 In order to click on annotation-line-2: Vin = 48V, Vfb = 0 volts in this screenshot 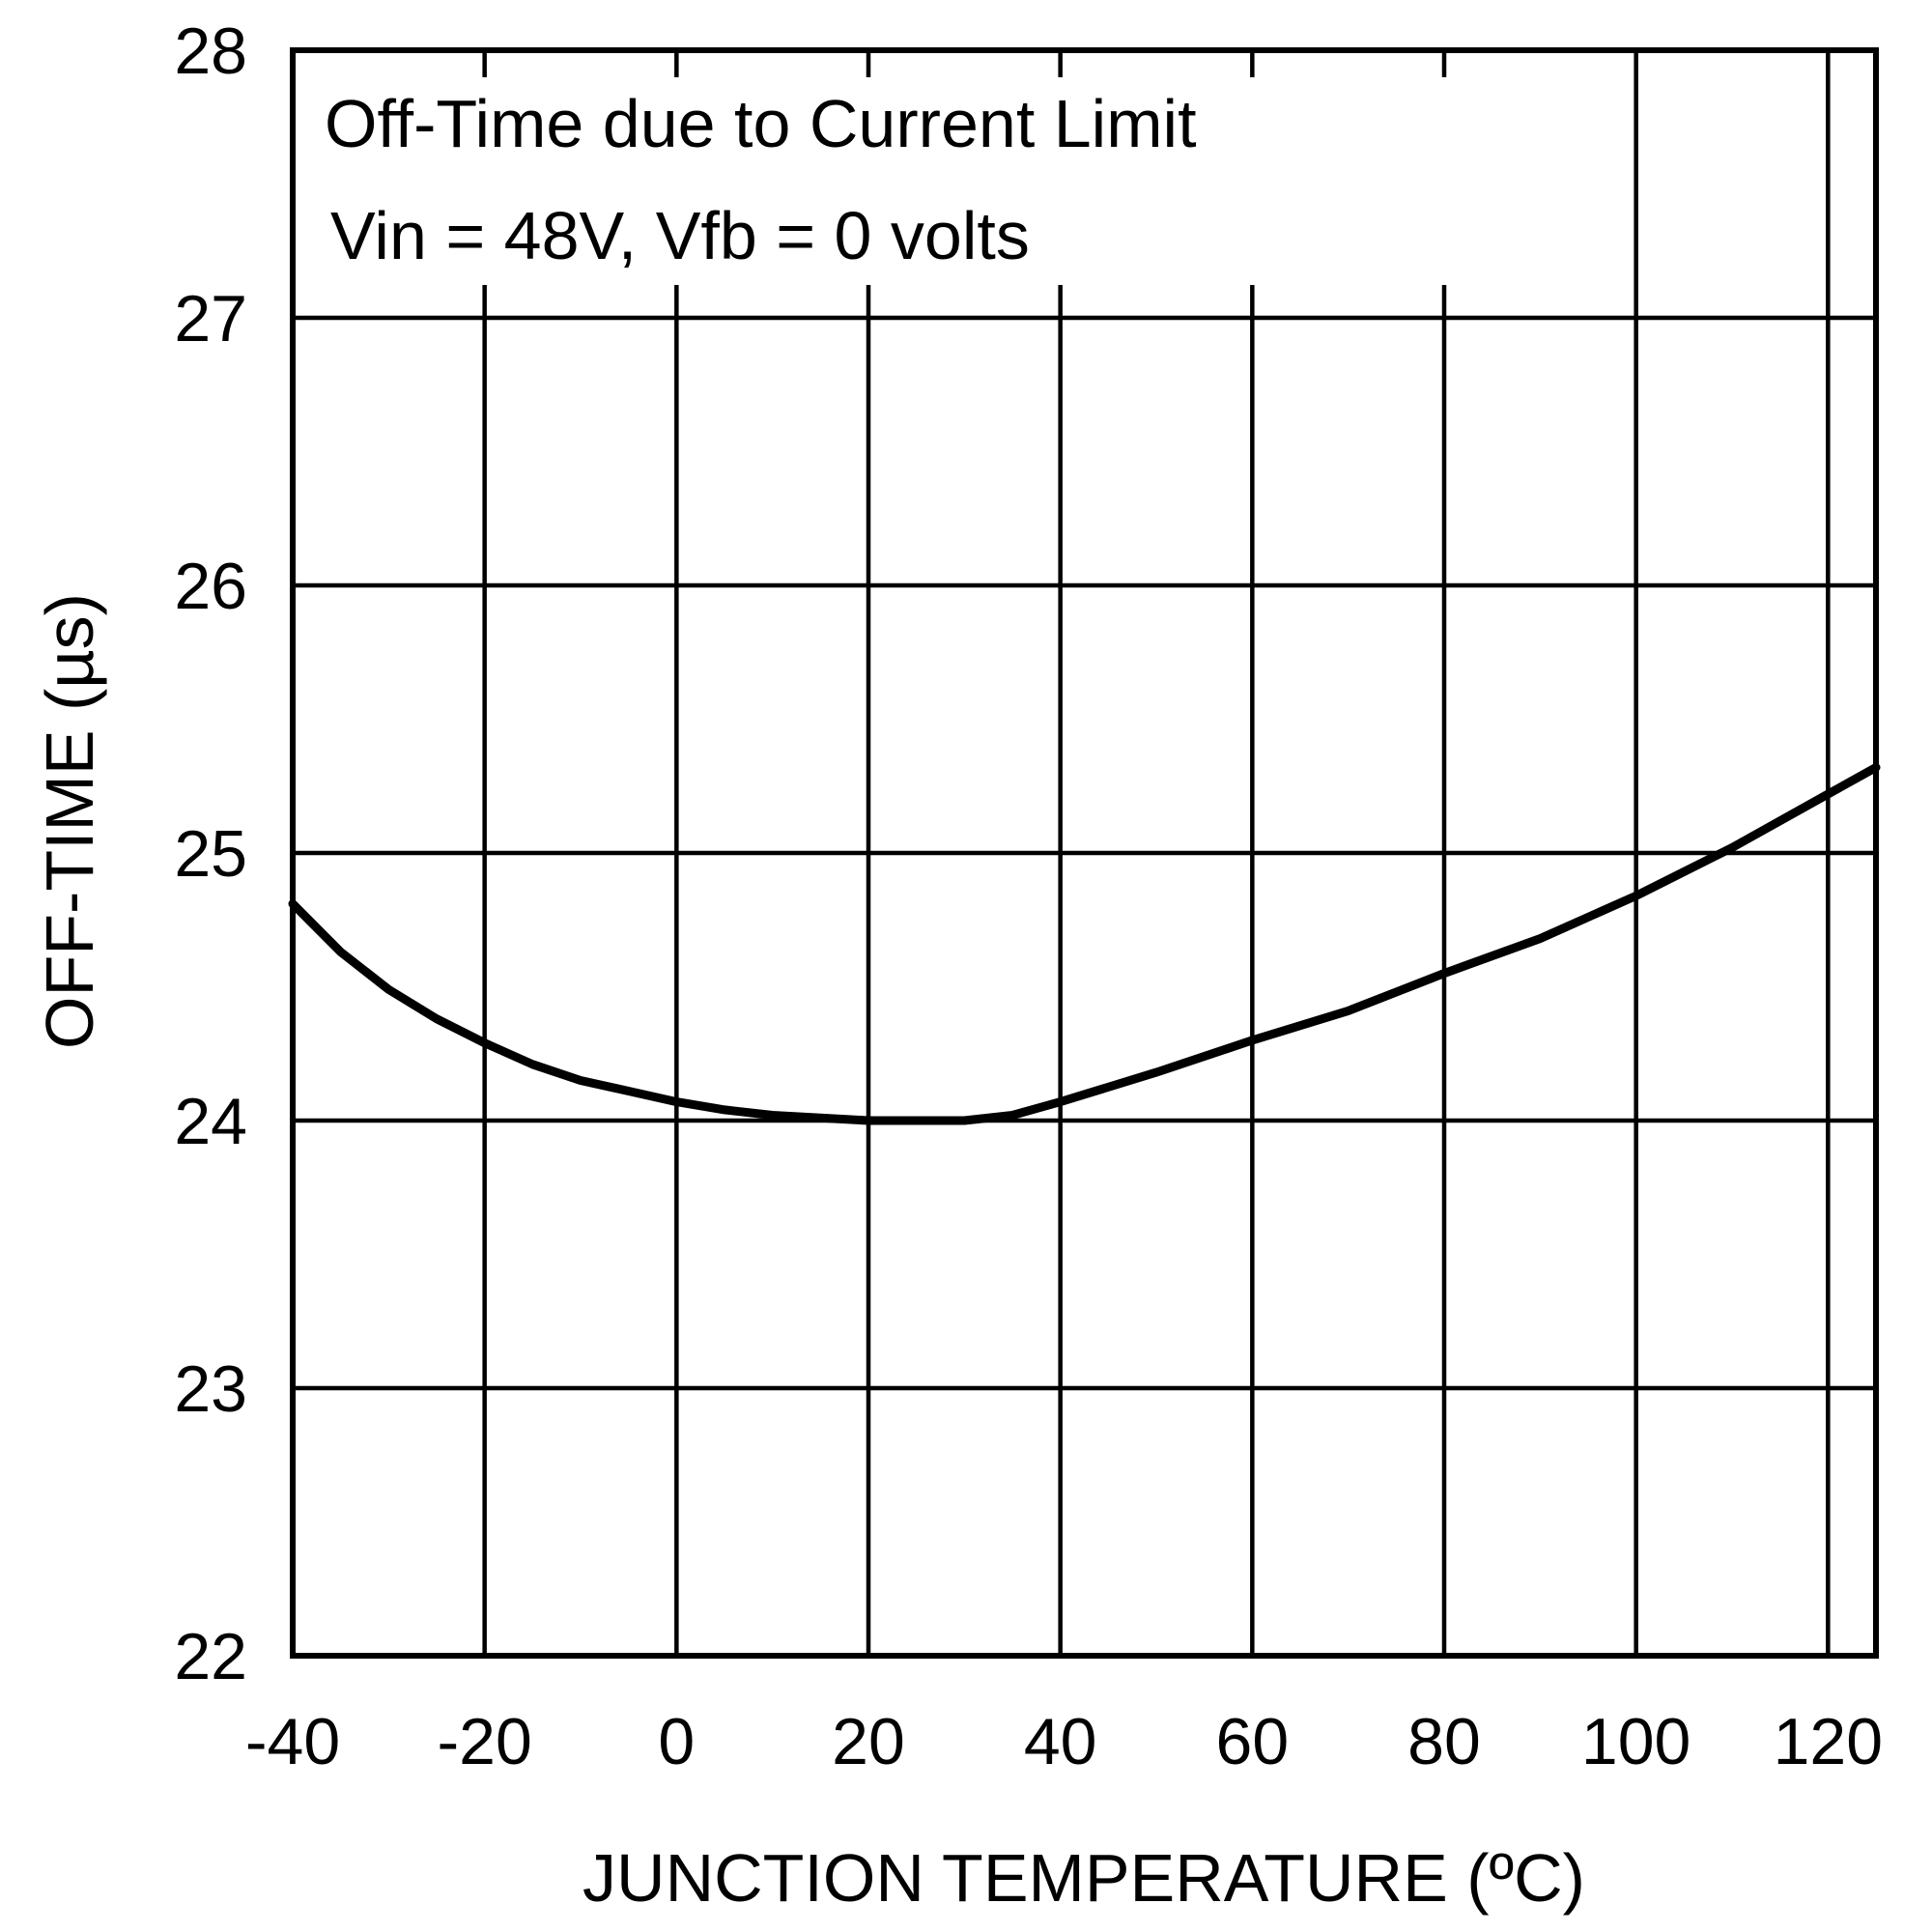, I will do `click(680, 235)`.